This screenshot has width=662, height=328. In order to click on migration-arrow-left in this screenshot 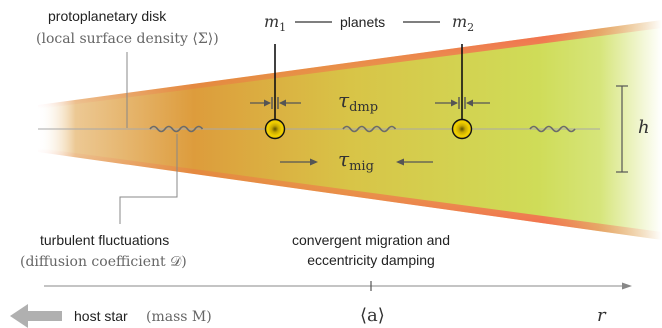, I will do `click(414, 162)`.